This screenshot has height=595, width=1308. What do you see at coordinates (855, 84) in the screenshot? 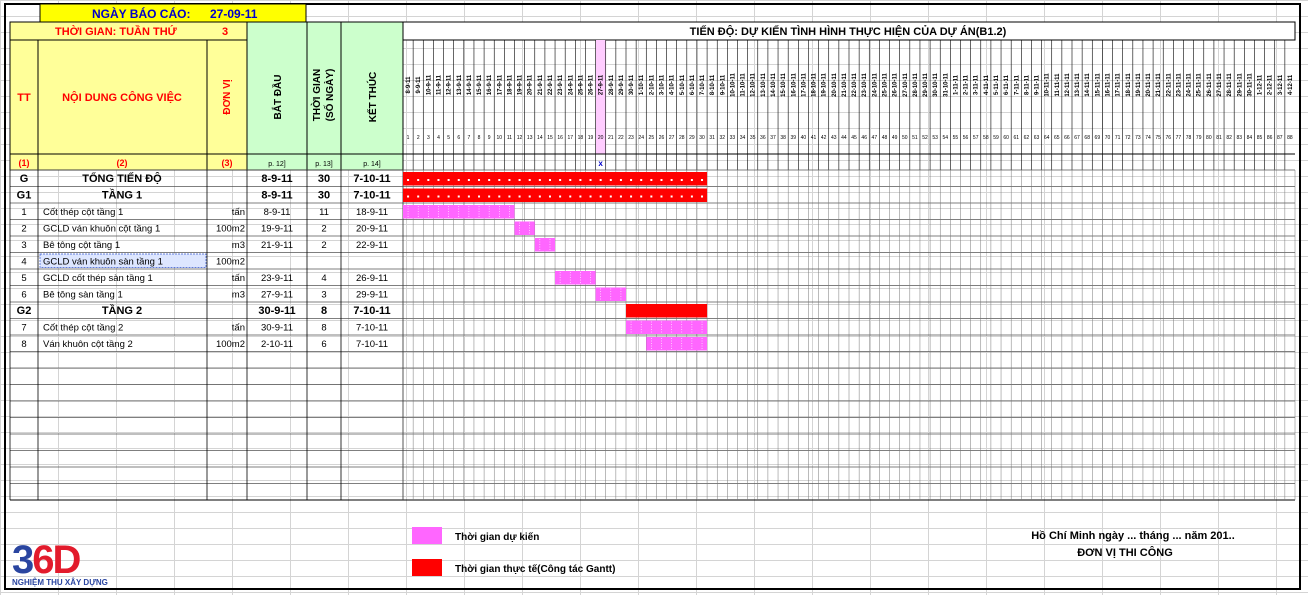
I see `day-label: 22-10-11` at bounding box center [855, 84].